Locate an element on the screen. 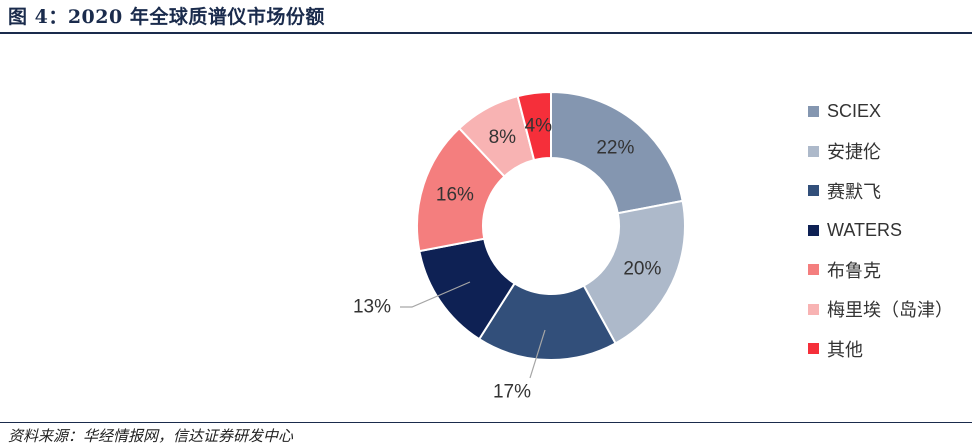 The width and height of the screenshot is (972, 446). legend-item-1: 安捷伦 is located at coordinates (880, 152).